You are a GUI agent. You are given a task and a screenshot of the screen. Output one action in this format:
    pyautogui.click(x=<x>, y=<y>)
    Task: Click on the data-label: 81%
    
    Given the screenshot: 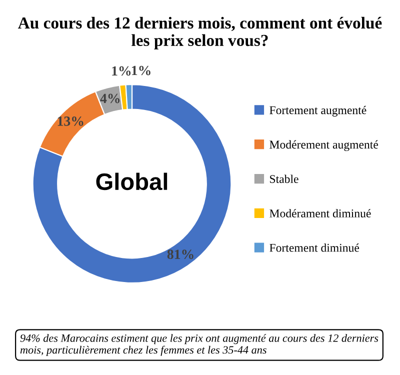 What is the action you would take?
    pyautogui.click(x=180, y=255)
    